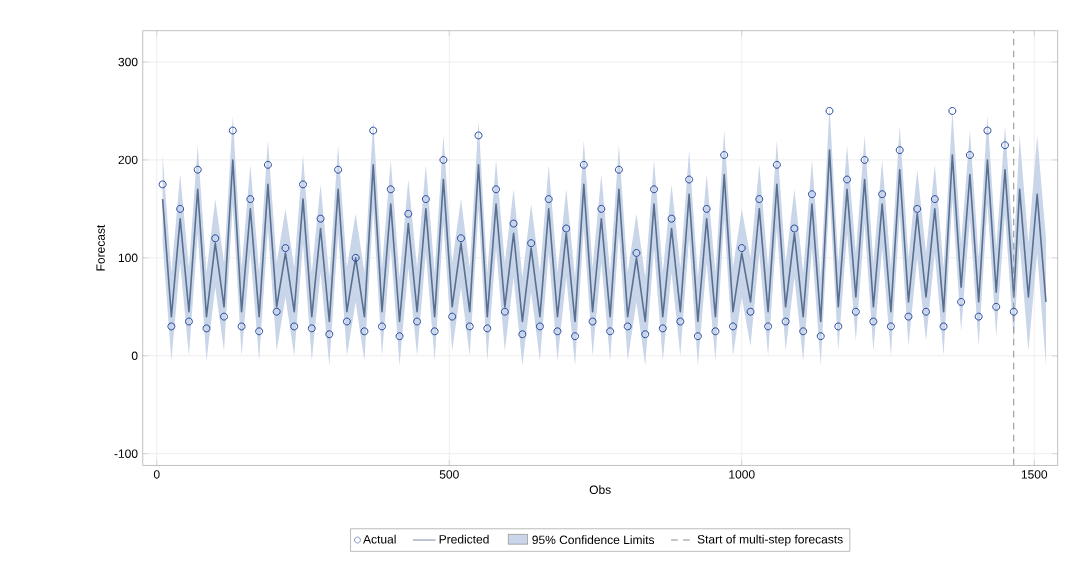  I want to click on text: 95% Confidence Limits, so click(593, 540).